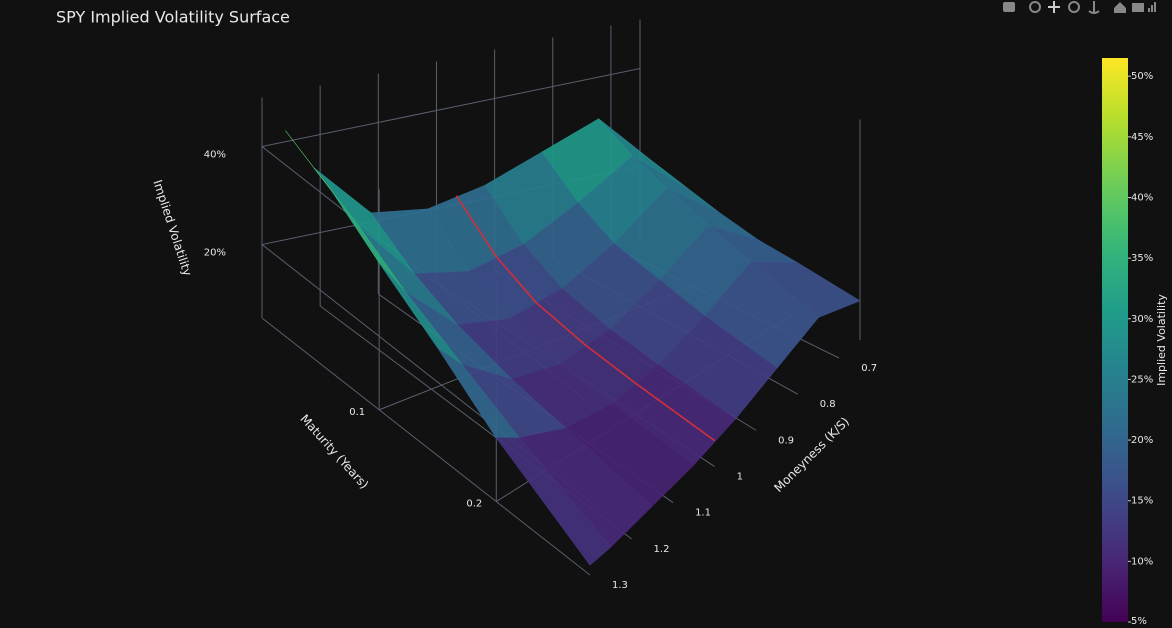  I want to click on colorbar-tick-label: 25%, so click(1142, 379).